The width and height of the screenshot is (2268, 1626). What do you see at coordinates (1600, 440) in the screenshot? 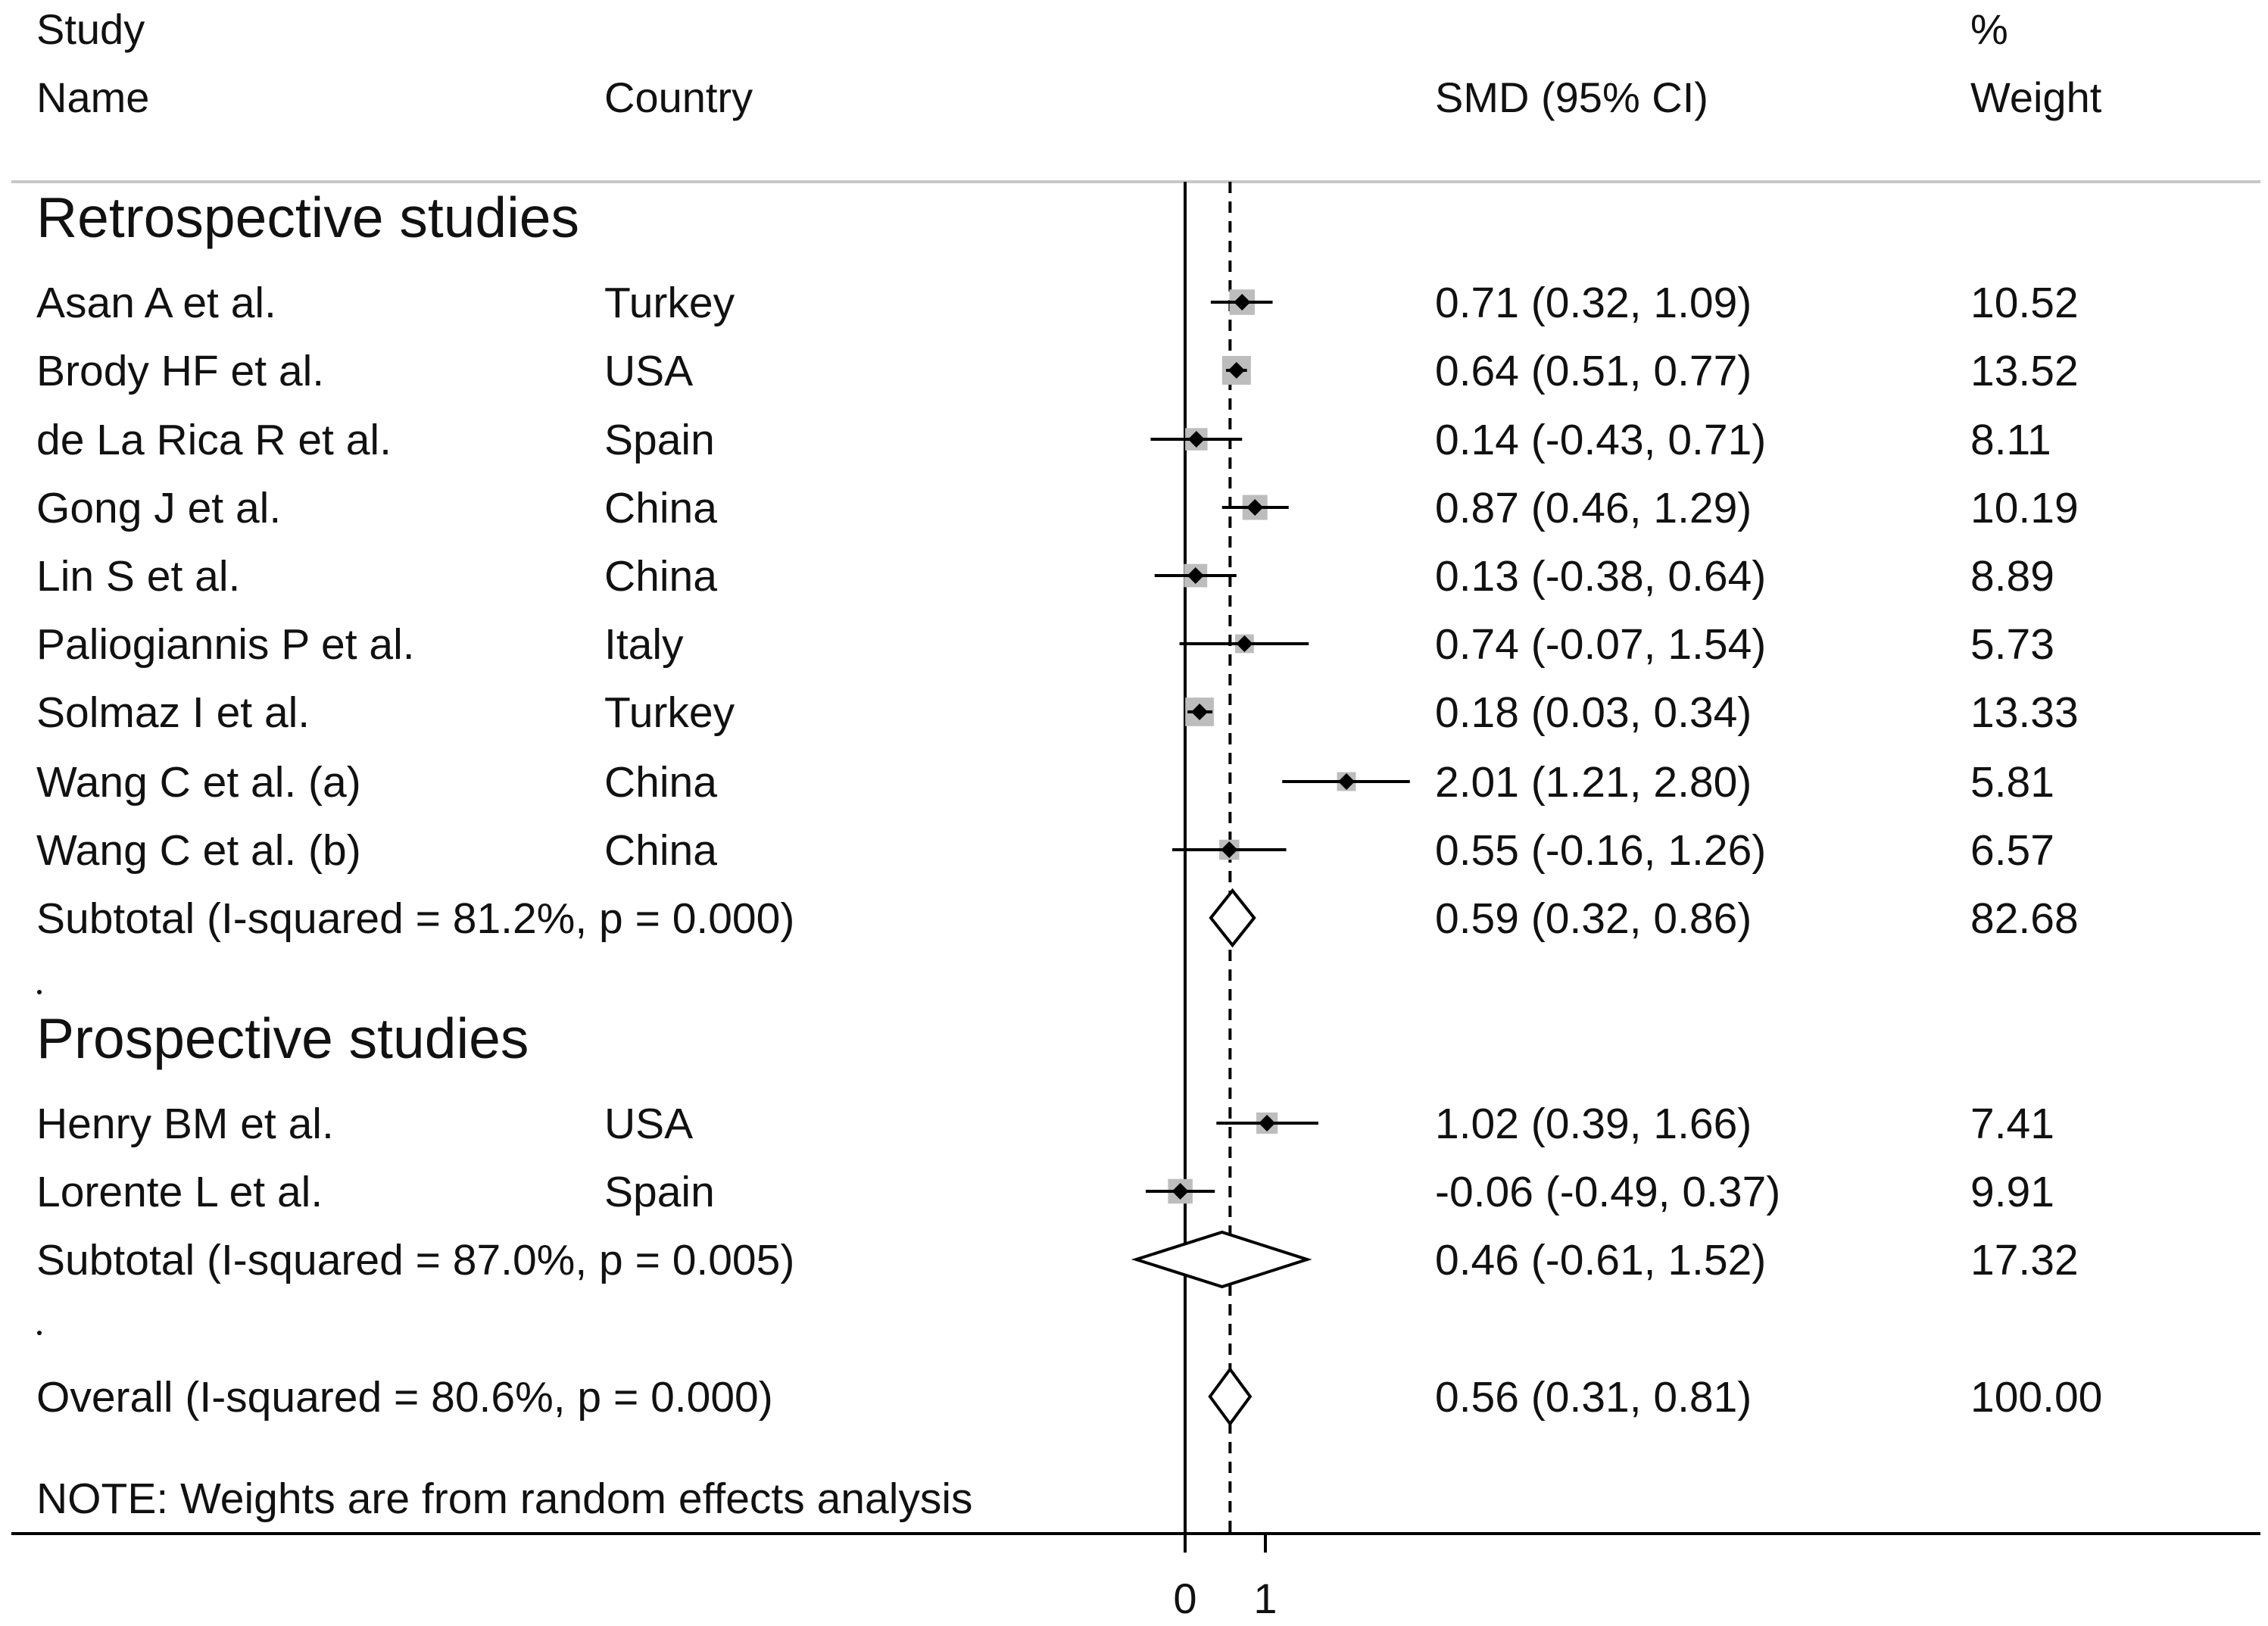
I see `study-ci: 0.14 (-0.43, 0.71)` at bounding box center [1600, 440].